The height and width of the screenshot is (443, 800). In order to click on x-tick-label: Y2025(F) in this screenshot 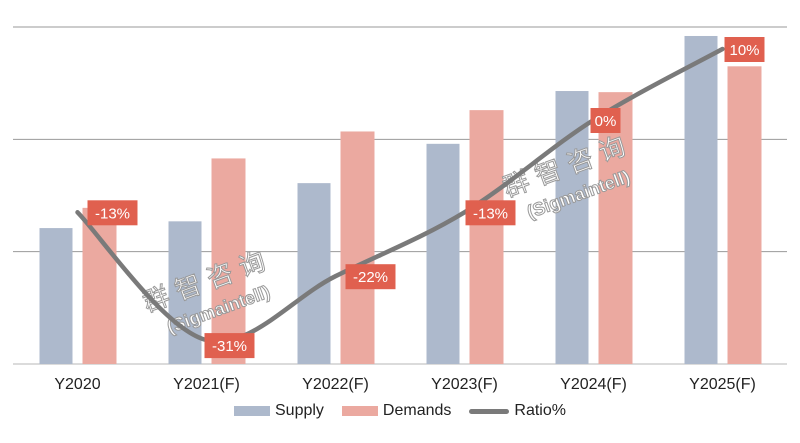, I will do `click(722, 384)`.